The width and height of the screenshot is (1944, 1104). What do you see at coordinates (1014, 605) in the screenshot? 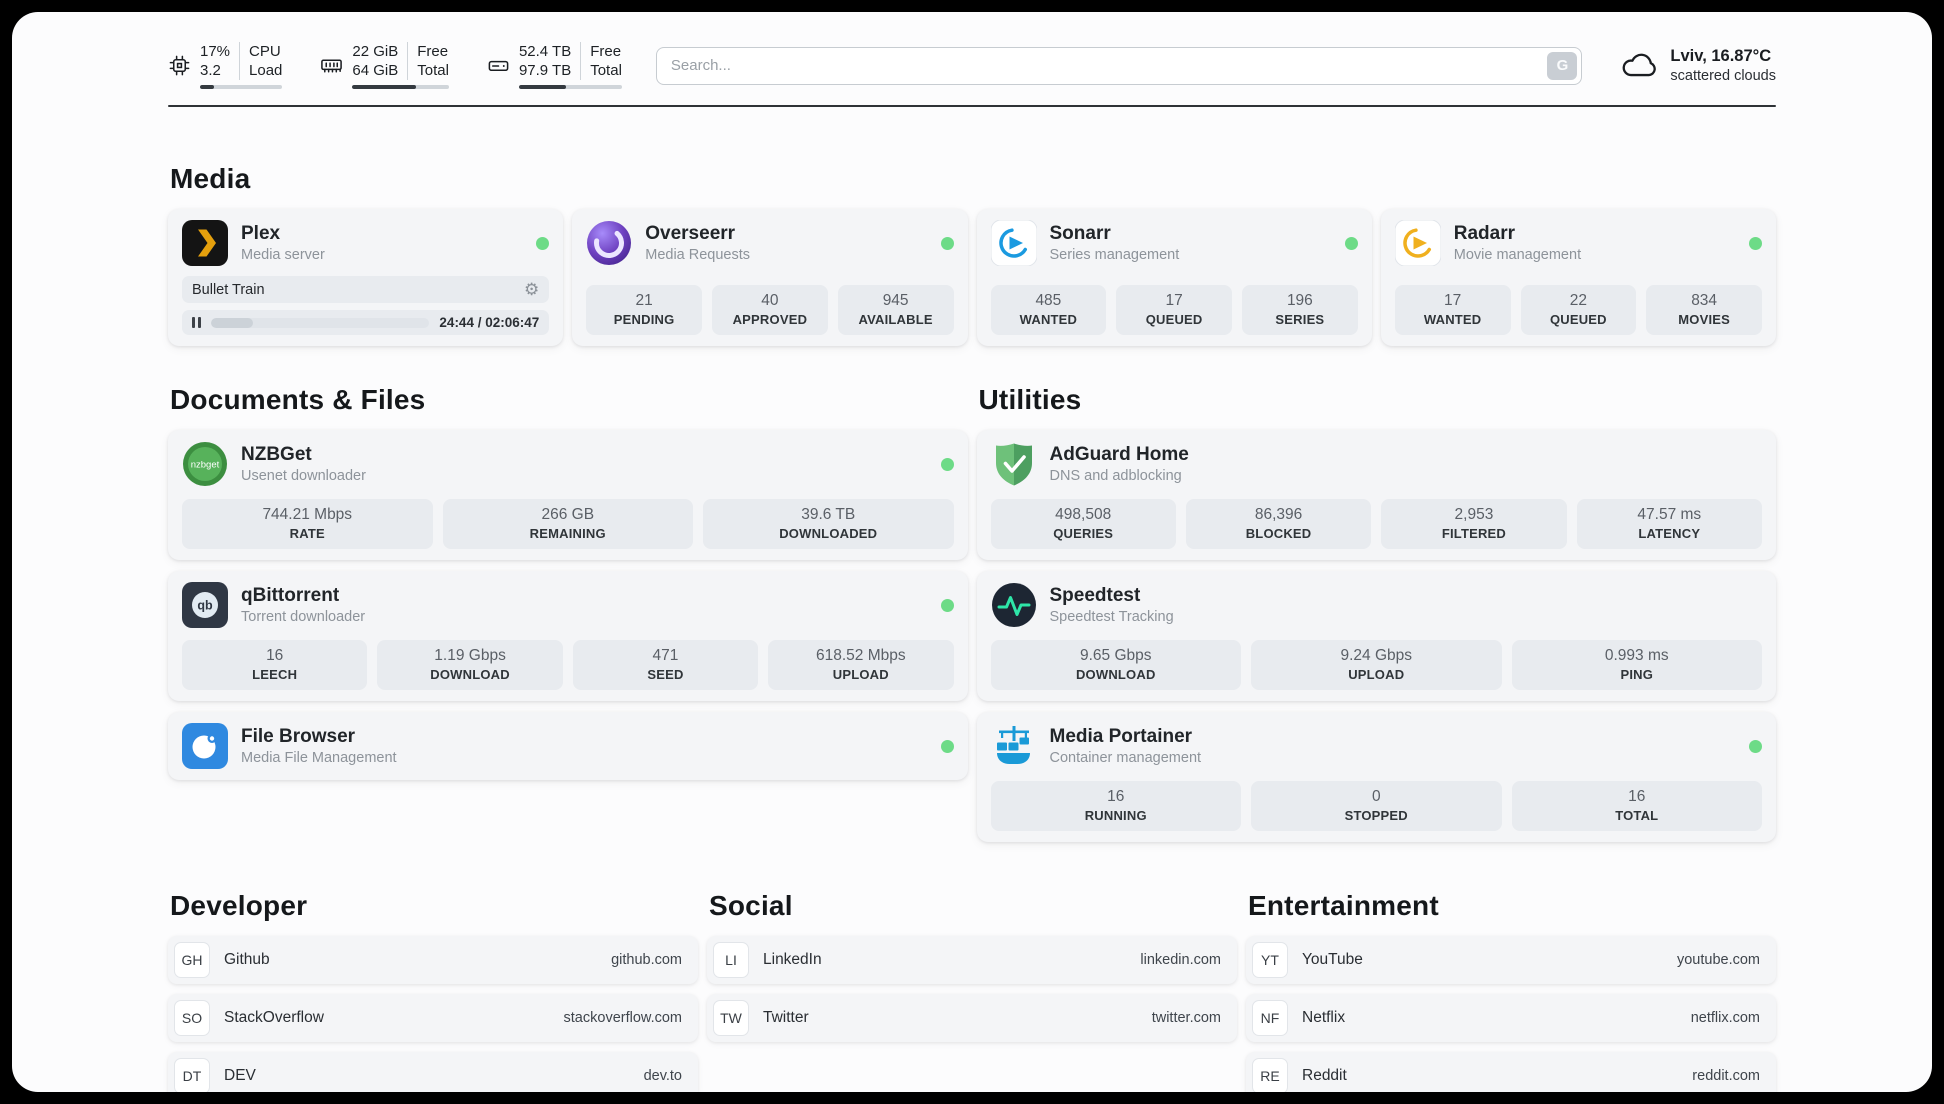
I see `speedtest-icon` at bounding box center [1014, 605].